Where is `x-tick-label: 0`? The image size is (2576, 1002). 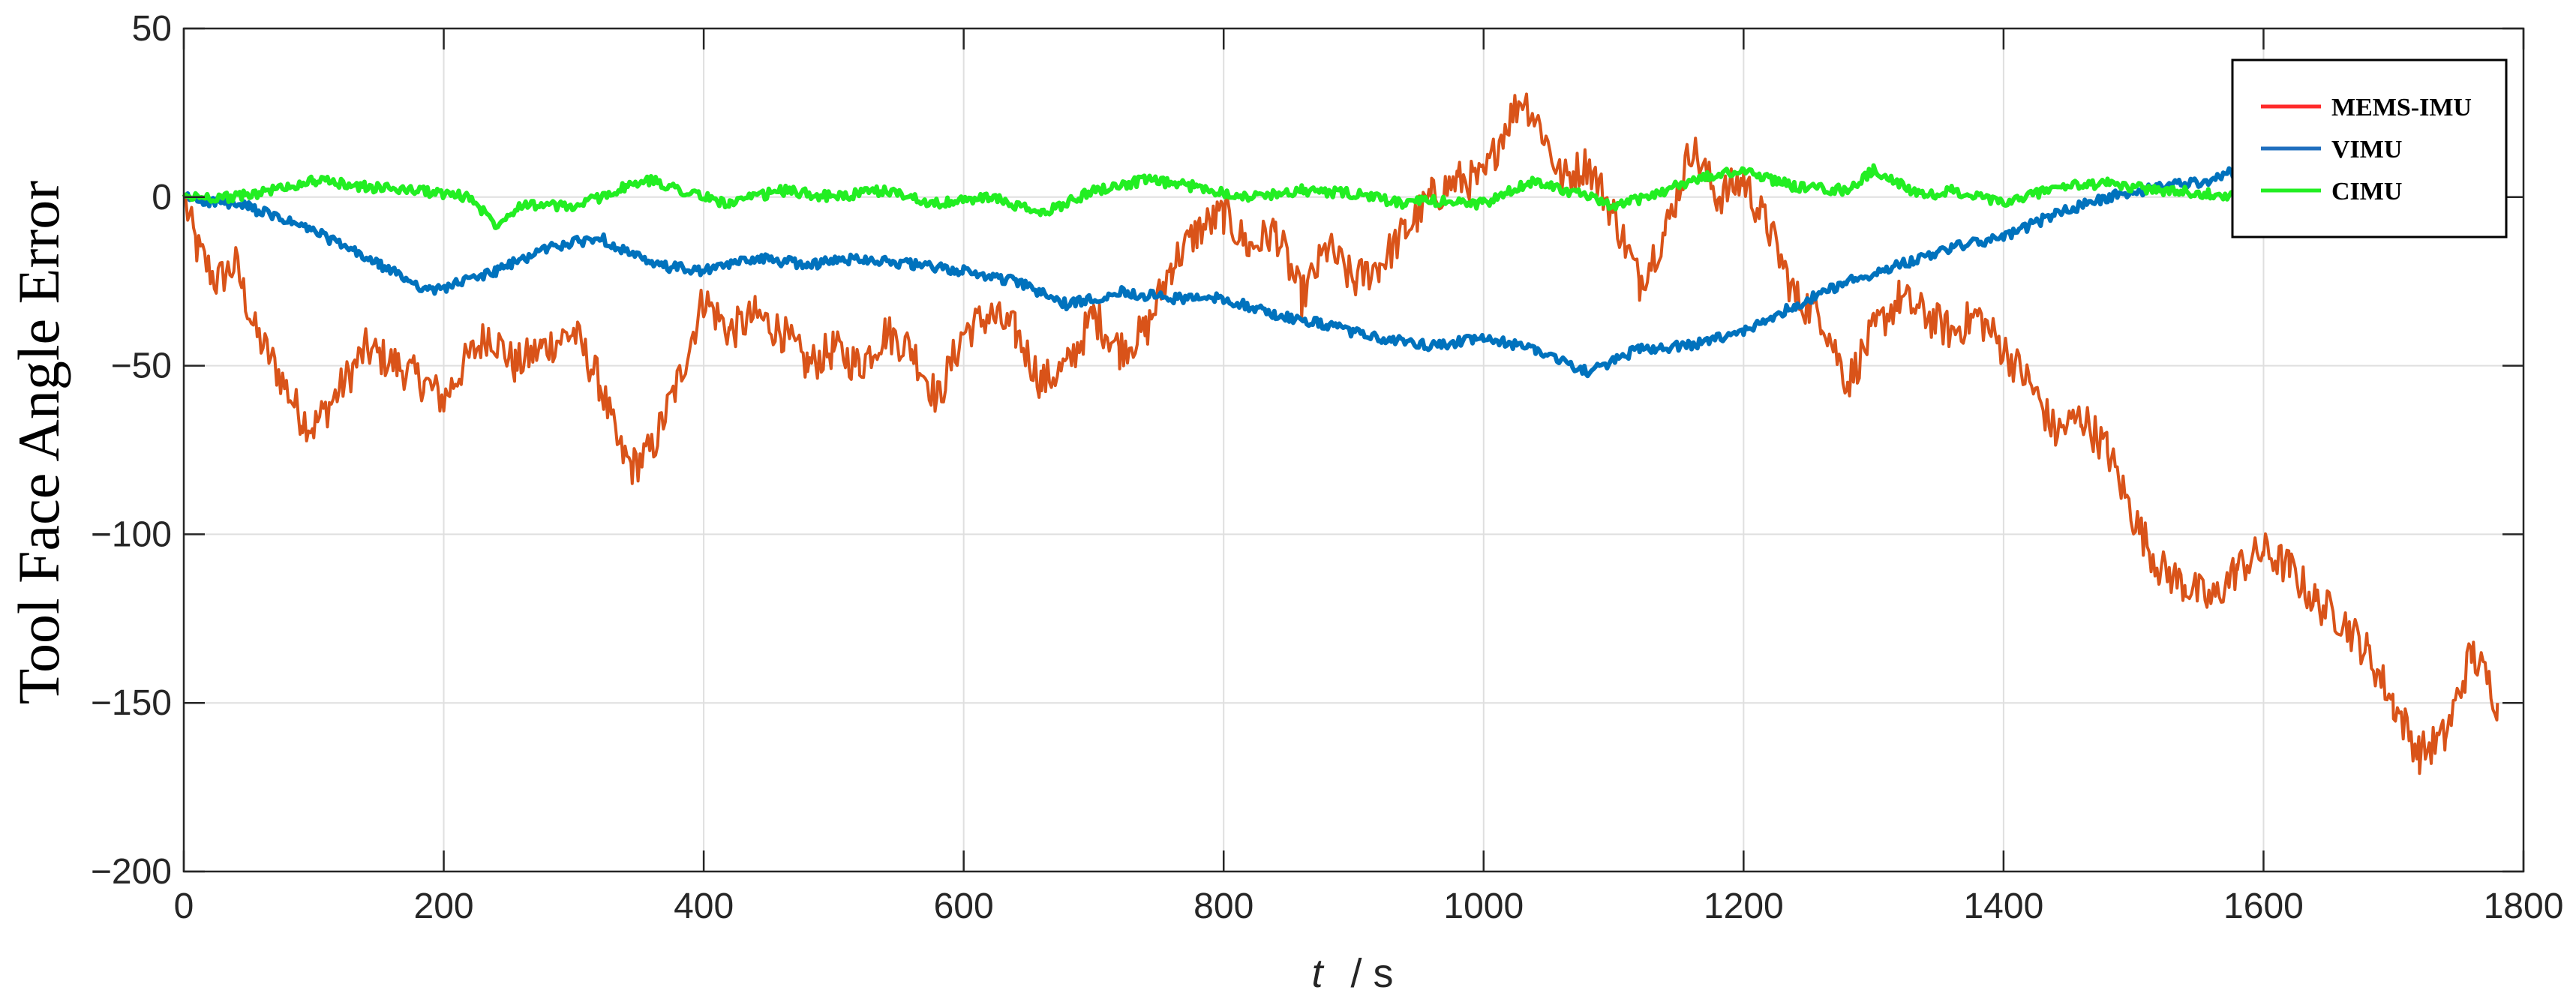 x-tick-label: 0 is located at coordinates (184, 906).